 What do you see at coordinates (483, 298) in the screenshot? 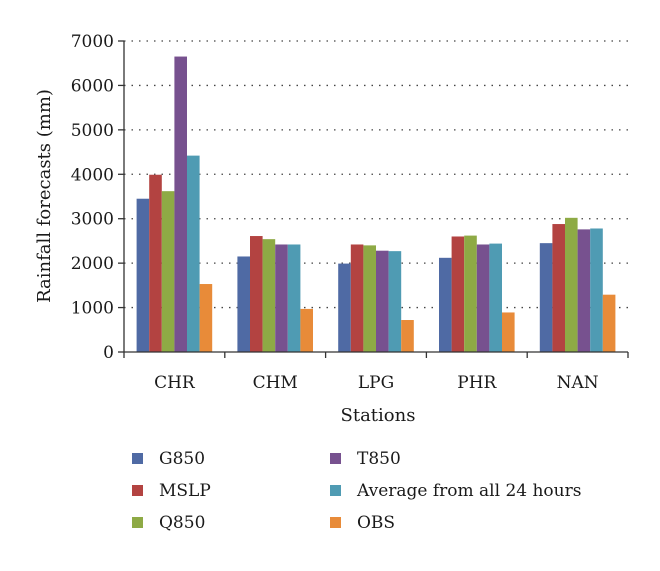
I see `bar-phr-t850` at bounding box center [483, 298].